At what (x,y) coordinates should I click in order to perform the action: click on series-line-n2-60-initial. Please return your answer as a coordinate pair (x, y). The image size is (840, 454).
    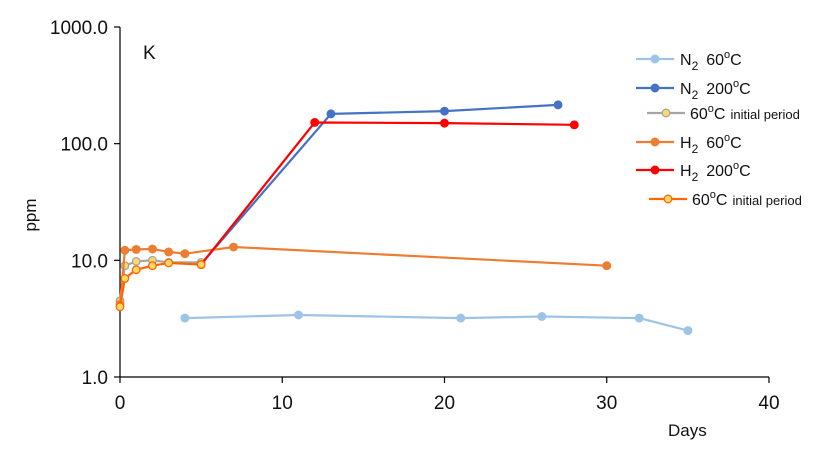
    Looking at the image, I should click on (160, 280).